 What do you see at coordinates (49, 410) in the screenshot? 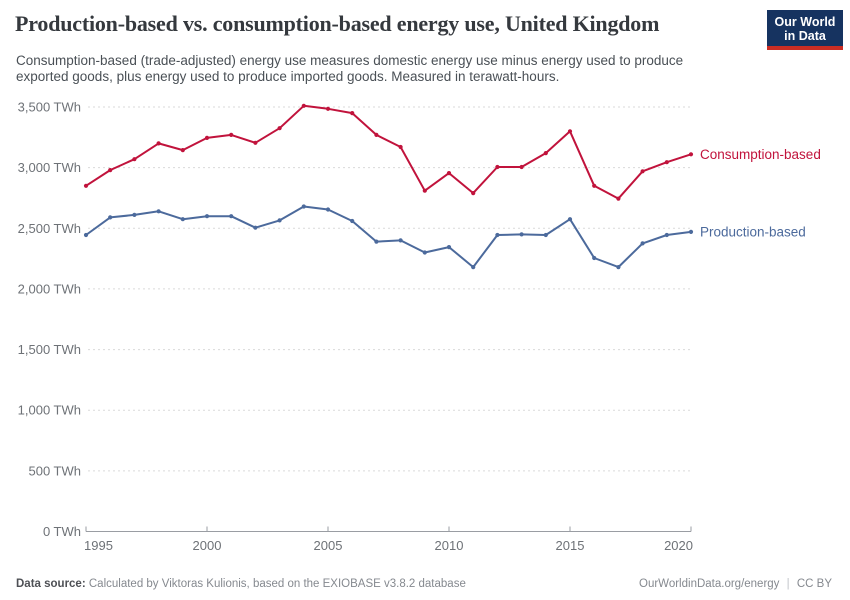
I see `y-axis-tick-label: 1,000 TWh` at bounding box center [49, 410].